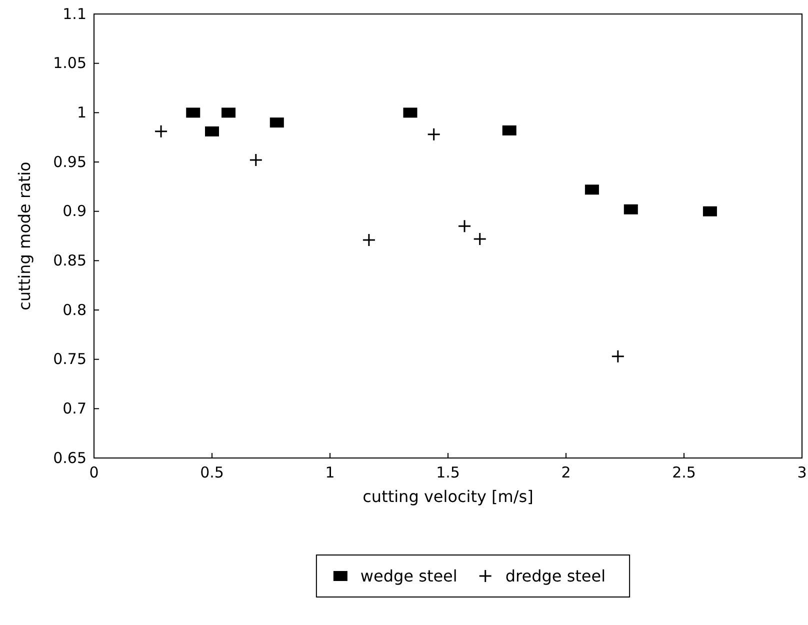 The image size is (808, 625). Describe the element at coordinates (74, 211) in the screenshot. I see `y-tick-label: 0.9` at that location.